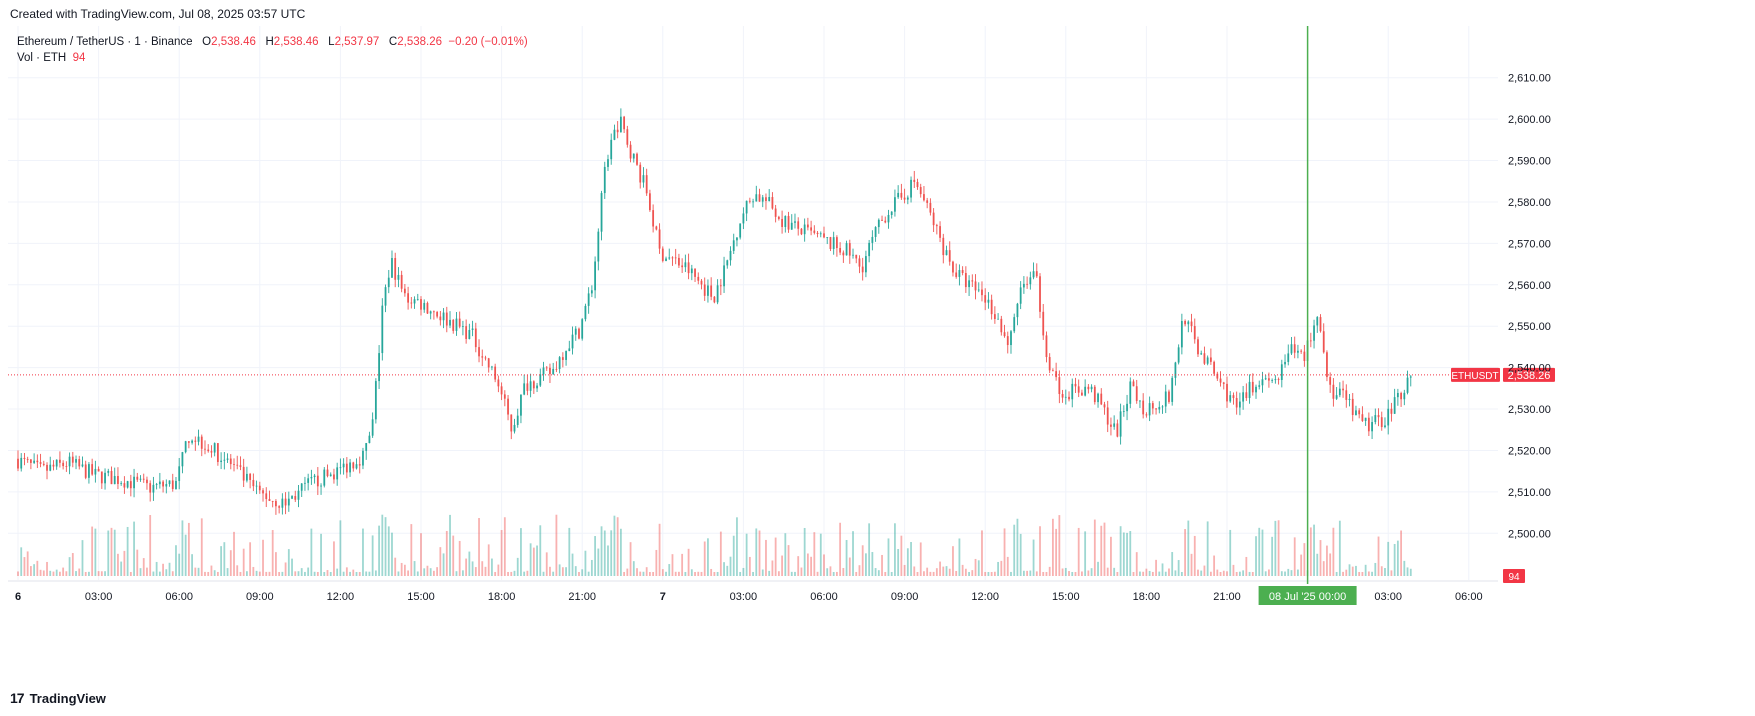 This screenshot has width=1755, height=716. What do you see at coordinates (905, 597) in the screenshot?
I see `time-tick-label: 09:00` at bounding box center [905, 597].